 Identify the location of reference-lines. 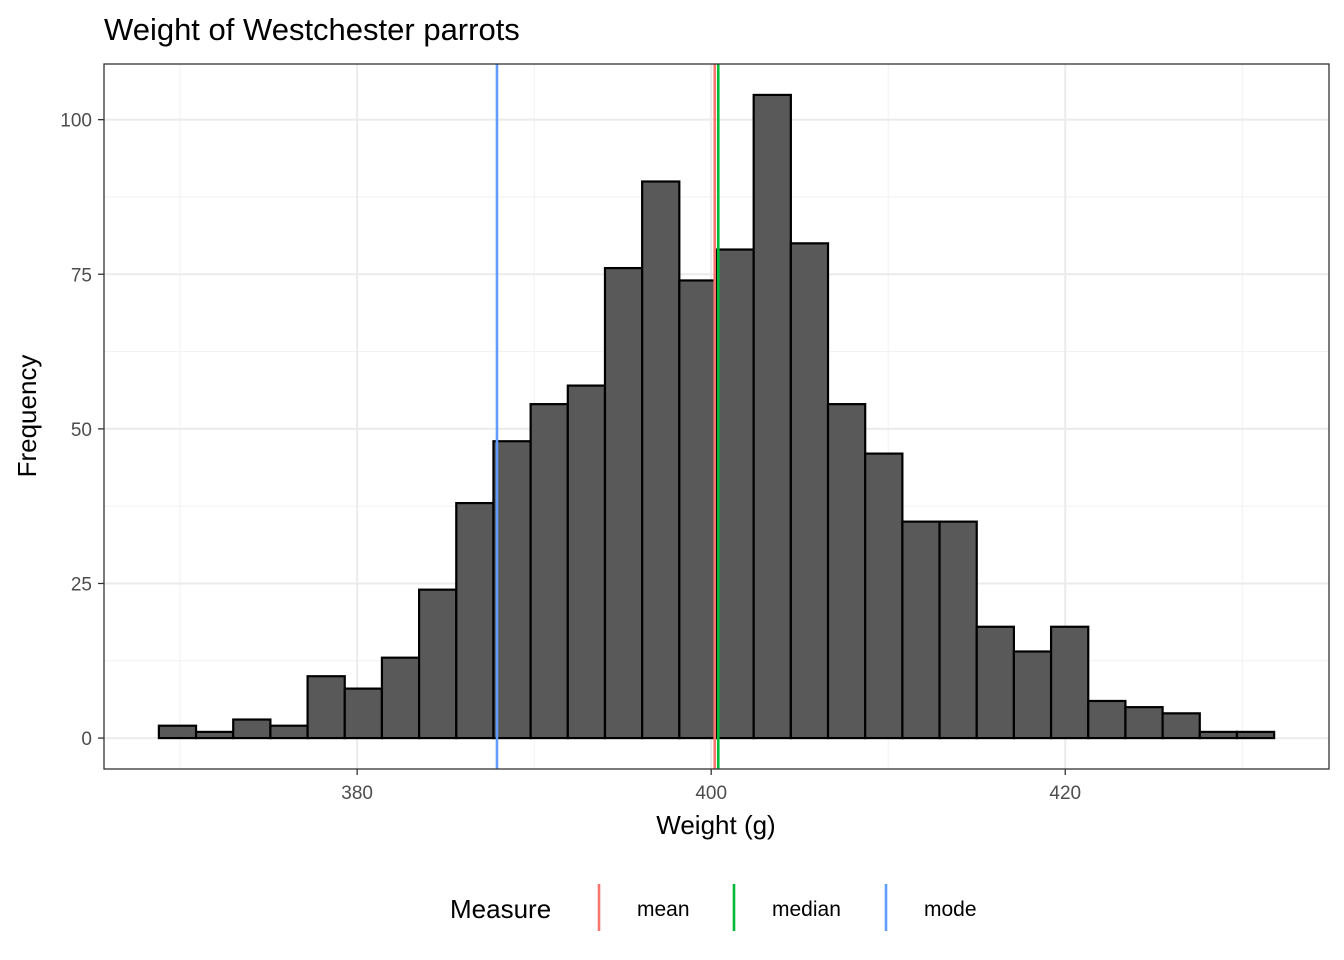
(607, 416).